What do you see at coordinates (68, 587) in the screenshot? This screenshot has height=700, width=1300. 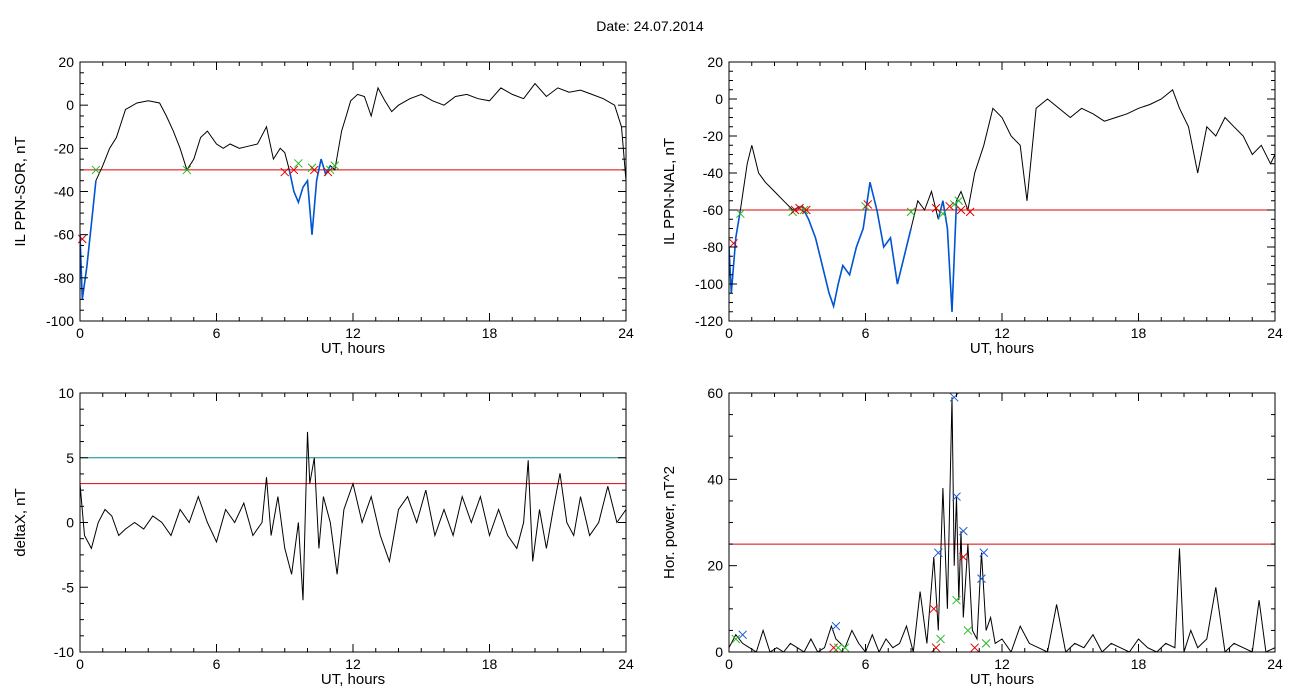 I see `y-tick-label: -5` at bounding box center [68, 587].